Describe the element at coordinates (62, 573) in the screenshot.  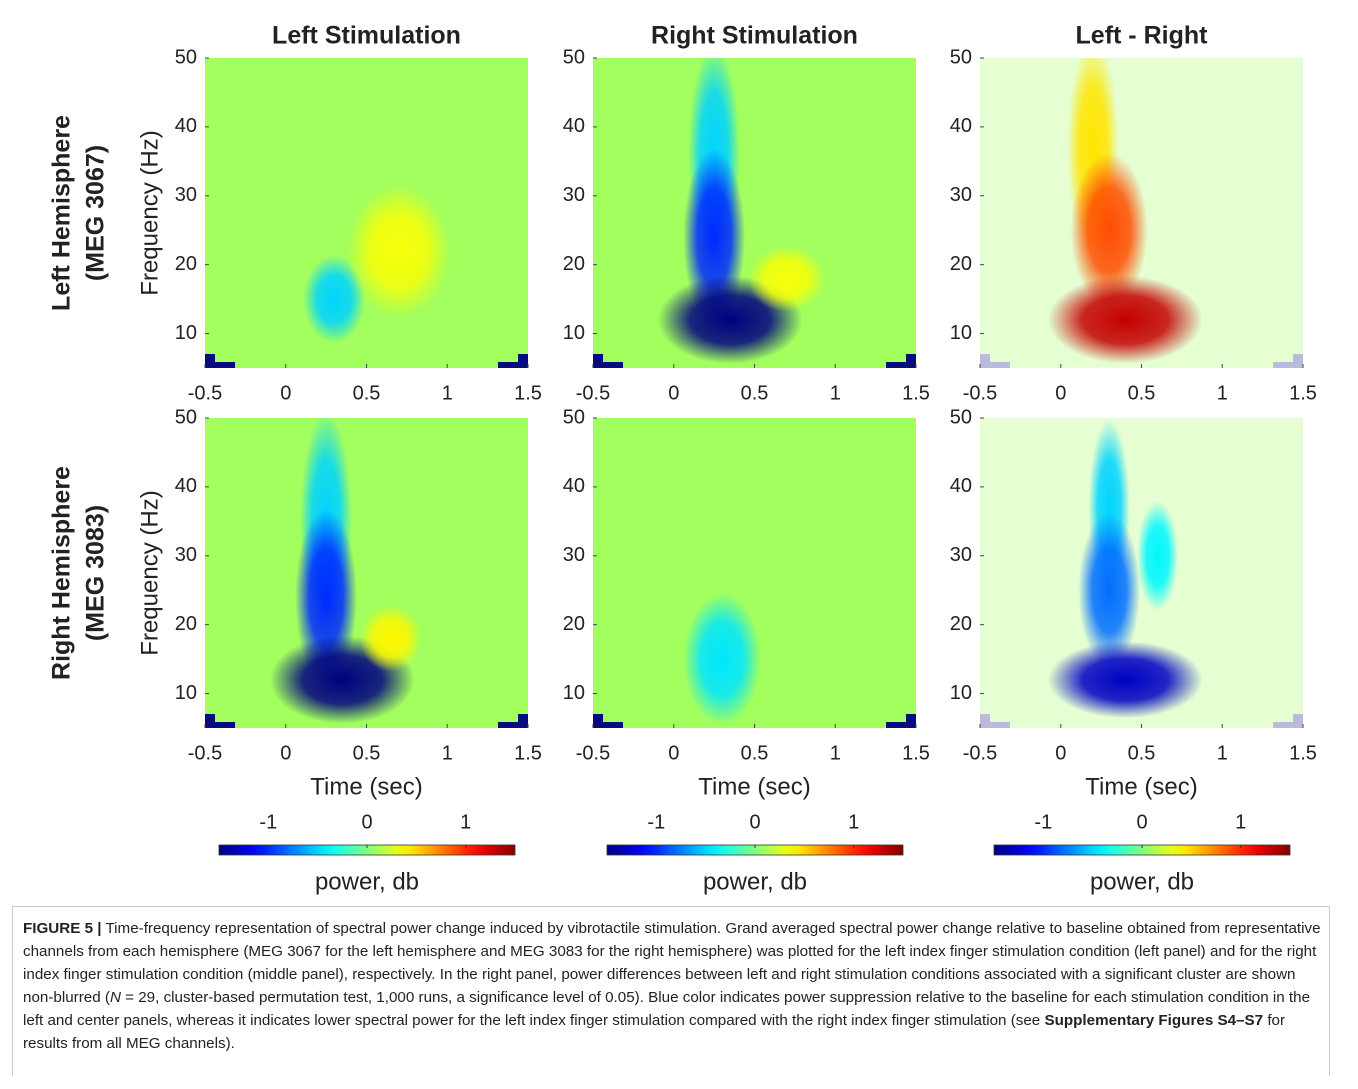
I see `row-label: Right Hemisphere` at that location.